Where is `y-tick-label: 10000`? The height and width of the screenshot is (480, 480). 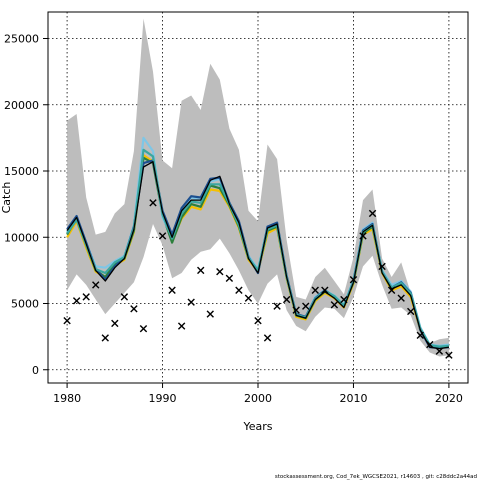 y-tick-label: 10000 is located at coordinates (21, 237).